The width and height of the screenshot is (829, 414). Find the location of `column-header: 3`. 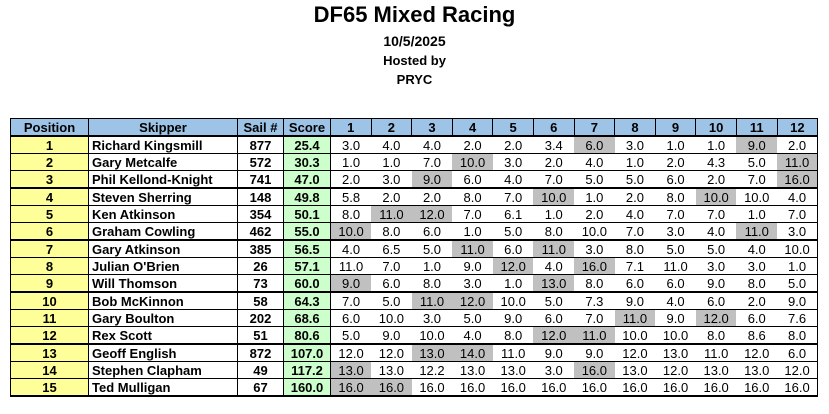

column-header: 3 is located at coordinates (432, 127).